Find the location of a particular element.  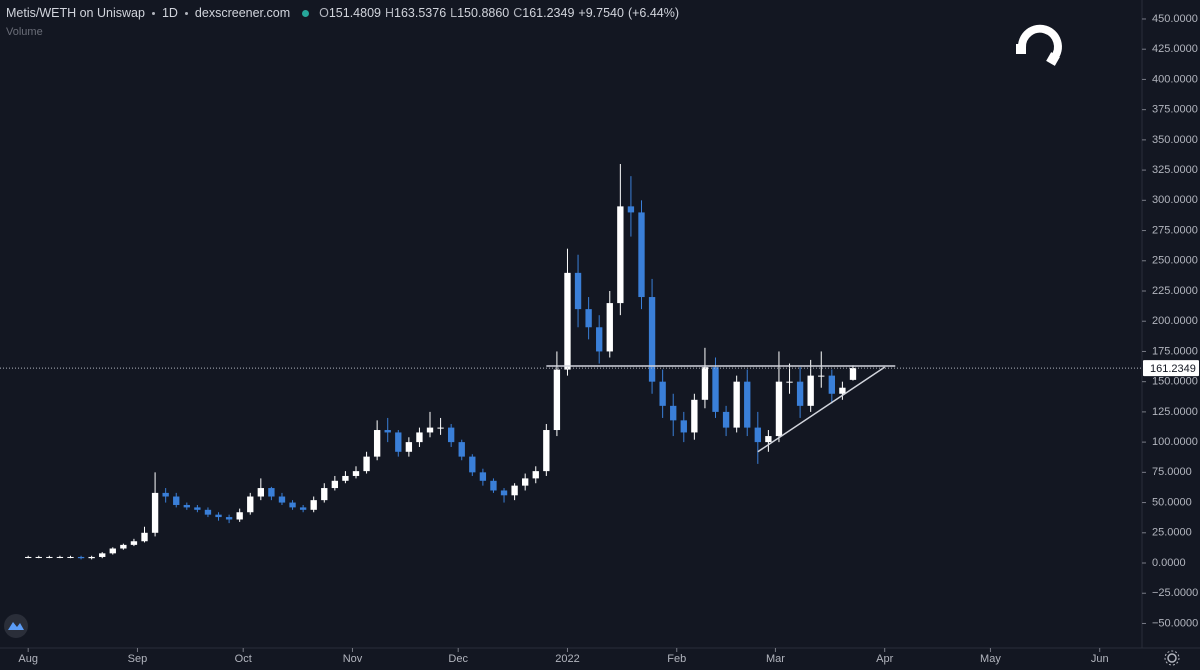

ohlc-label: C is located at coordinates (518, 13).